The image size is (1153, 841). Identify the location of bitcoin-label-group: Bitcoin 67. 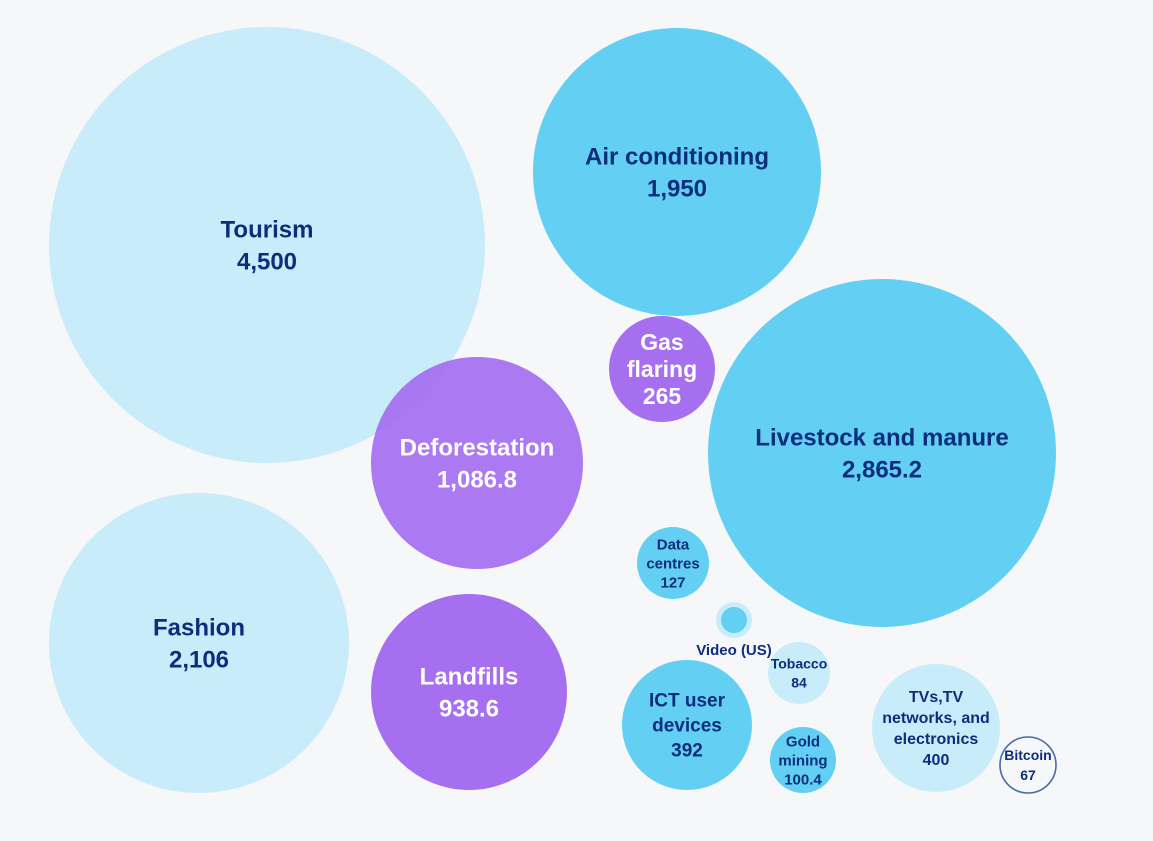
(1027, 765).